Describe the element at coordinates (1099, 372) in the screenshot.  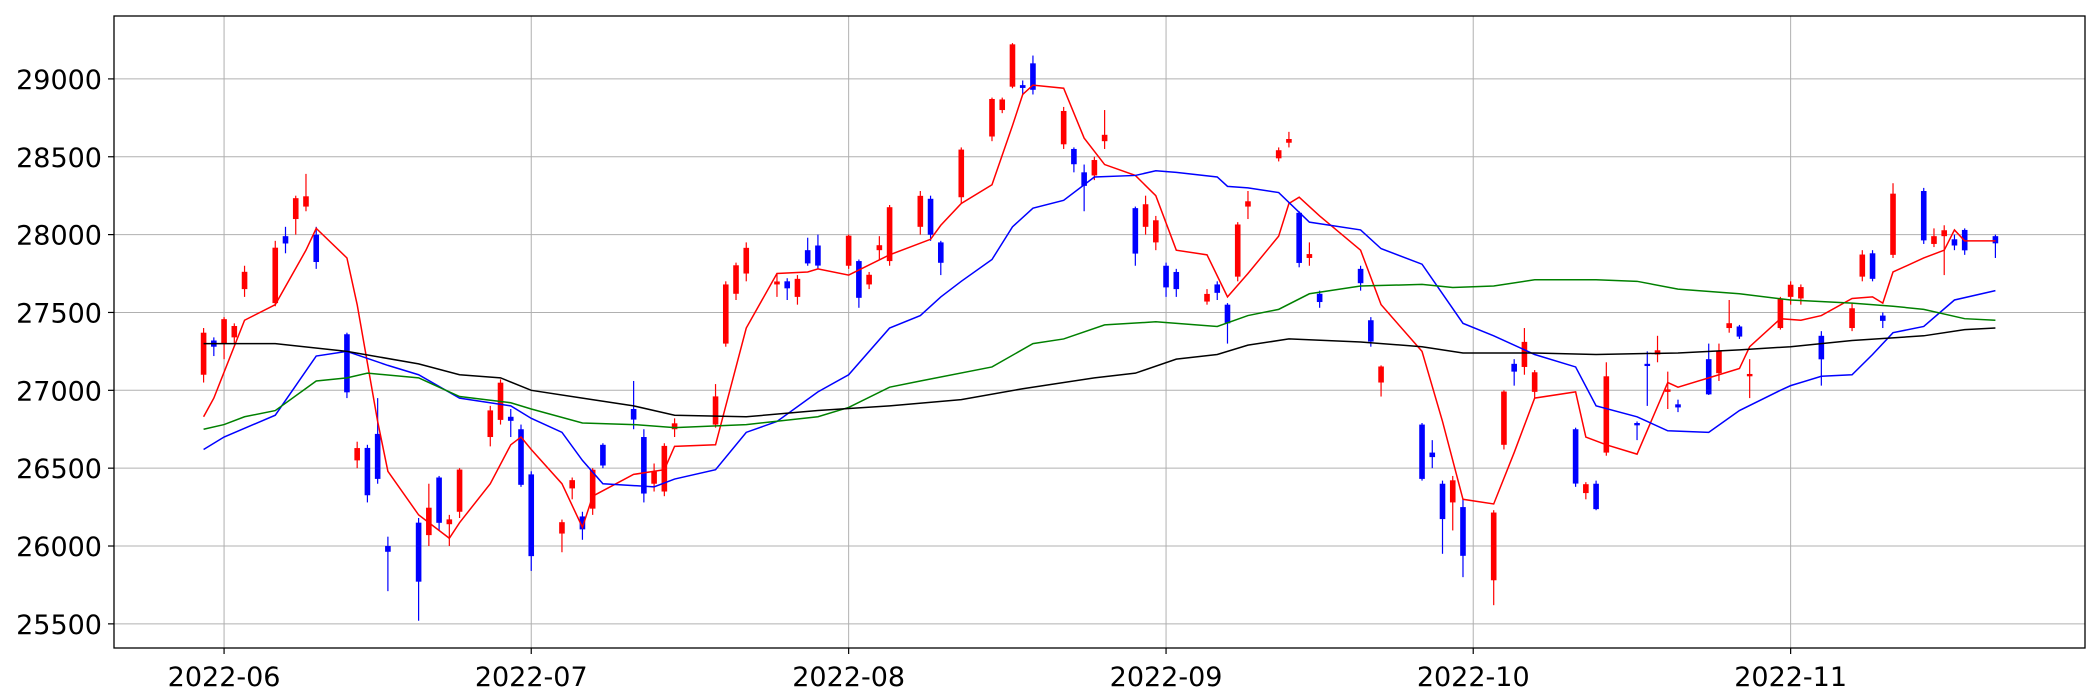
I see `moving-average-line` at that location.